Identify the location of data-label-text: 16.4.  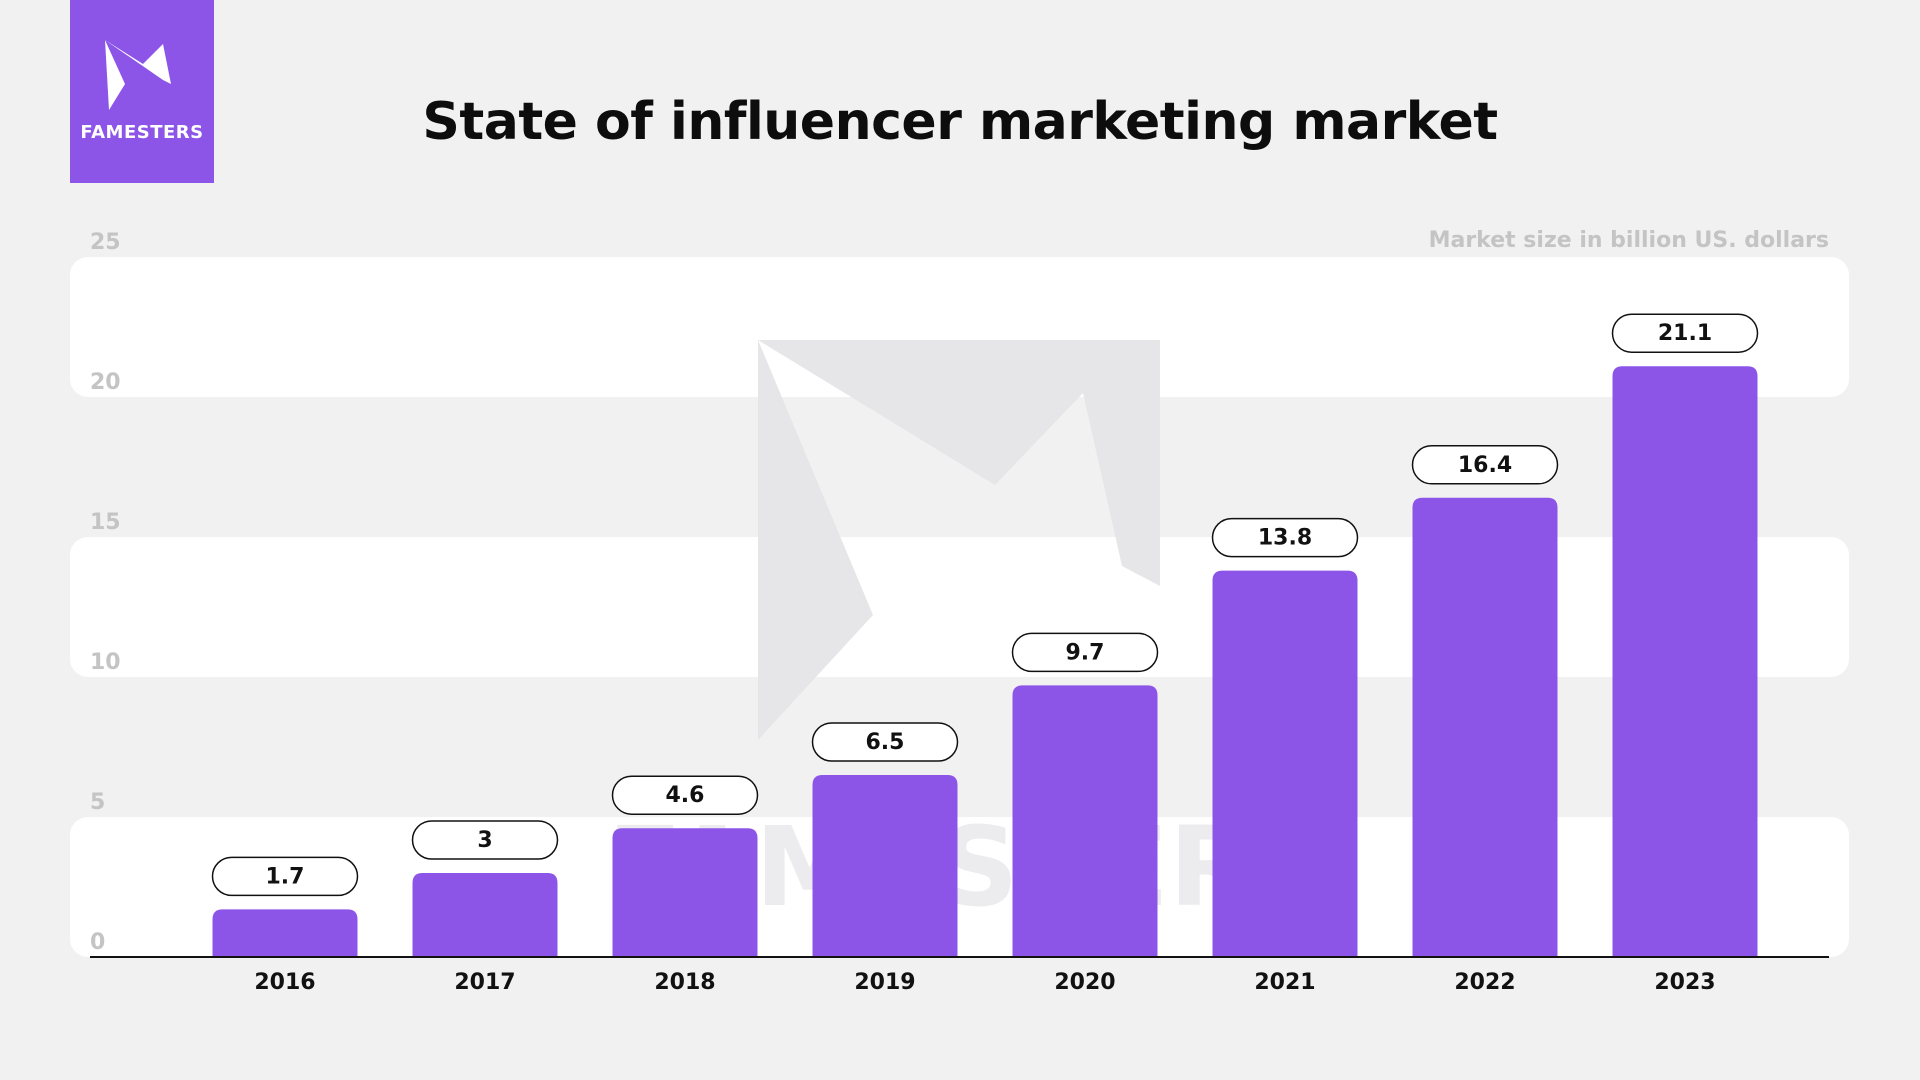
(1485, 465).